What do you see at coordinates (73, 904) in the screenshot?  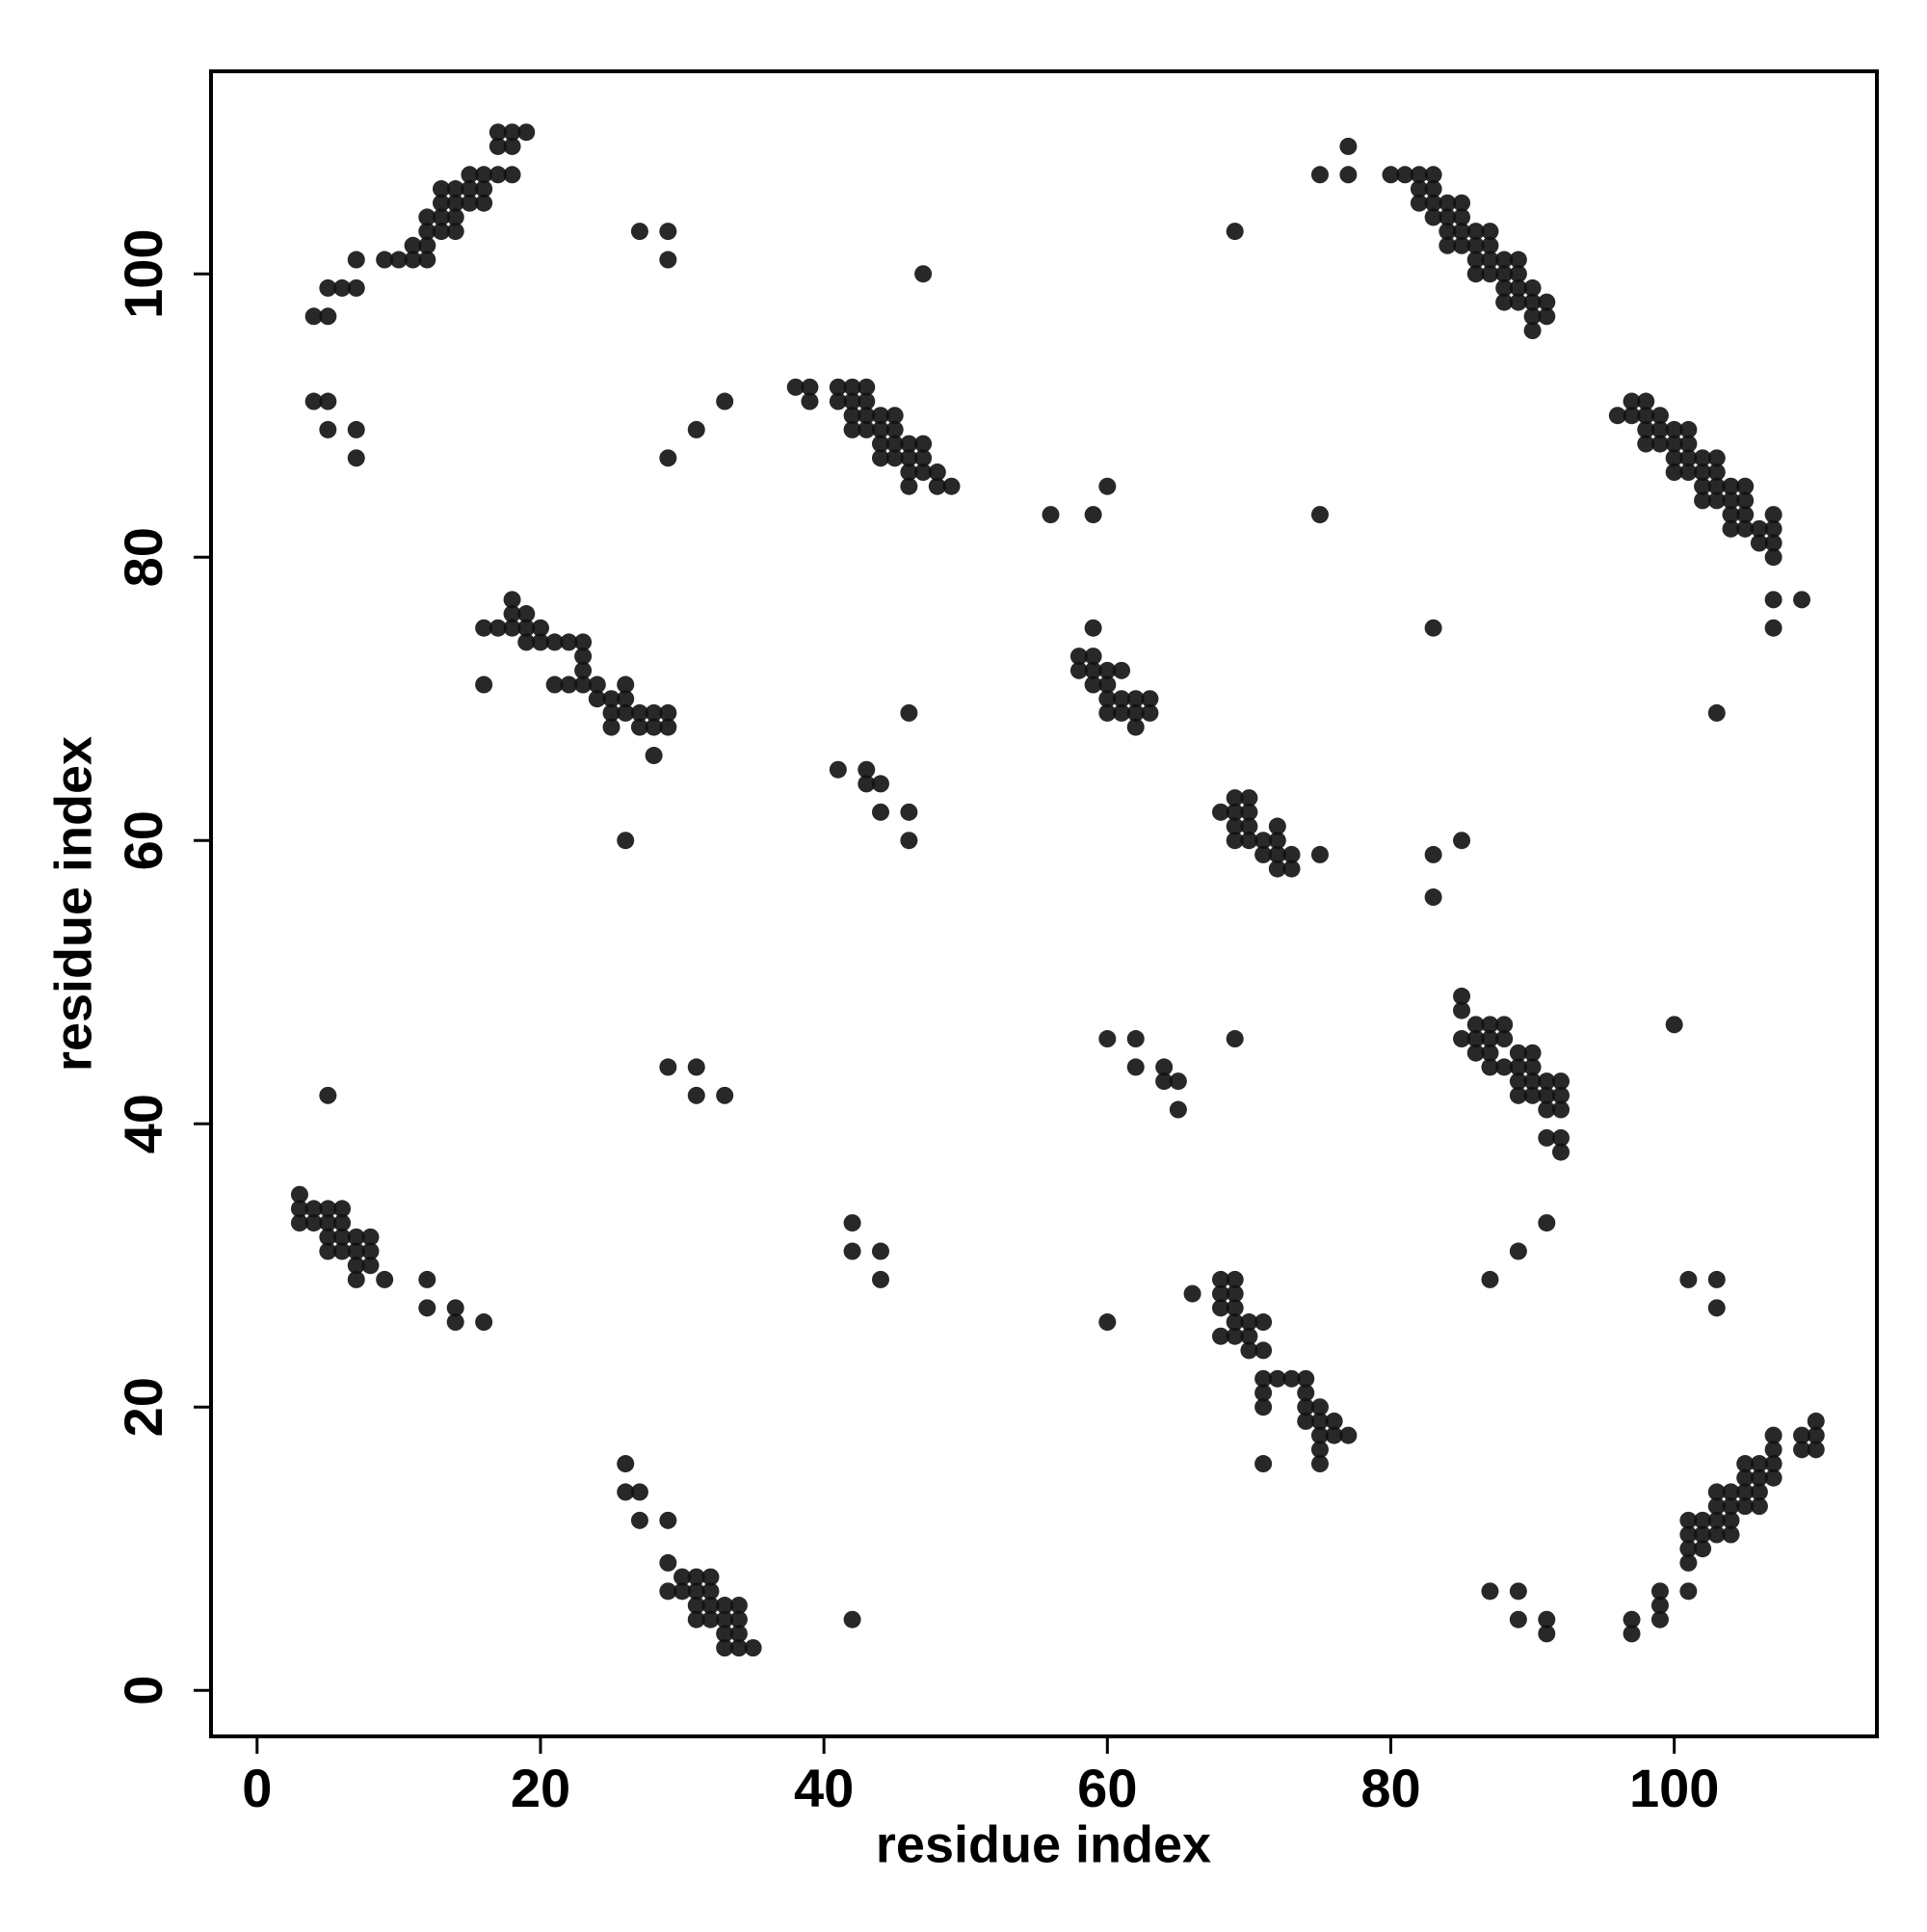 I see `y-axis-title: residue index` at bounding box center [73, 904].